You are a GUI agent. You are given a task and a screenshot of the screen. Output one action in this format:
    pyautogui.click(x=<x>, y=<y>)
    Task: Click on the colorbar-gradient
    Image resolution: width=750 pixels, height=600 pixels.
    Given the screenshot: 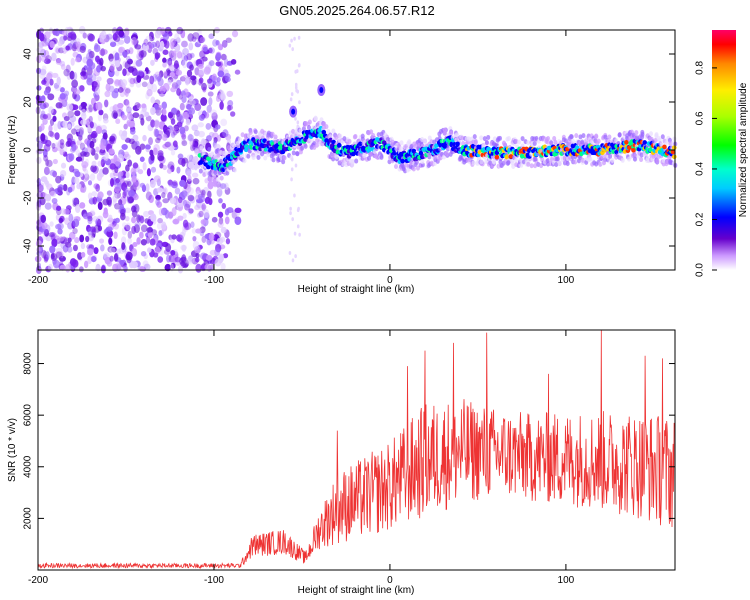 What is the action you would take?
    pyautogui.click(x=724, y=150)
    